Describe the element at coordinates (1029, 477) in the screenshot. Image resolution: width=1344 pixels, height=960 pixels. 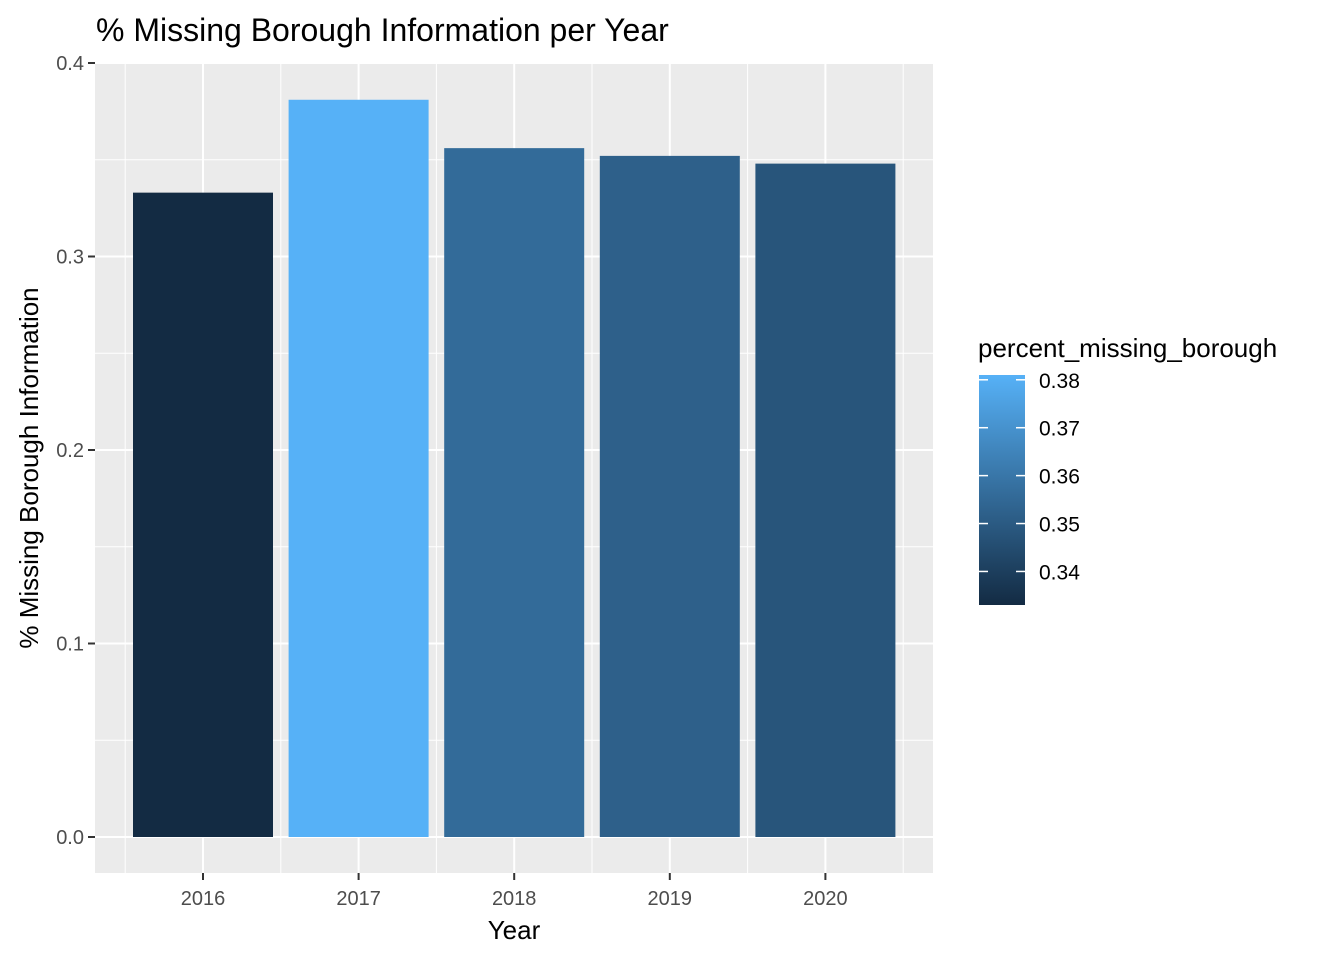
I see `legend-ticks: 0.34 0.35 0.36 0.37 0.38` at that location.